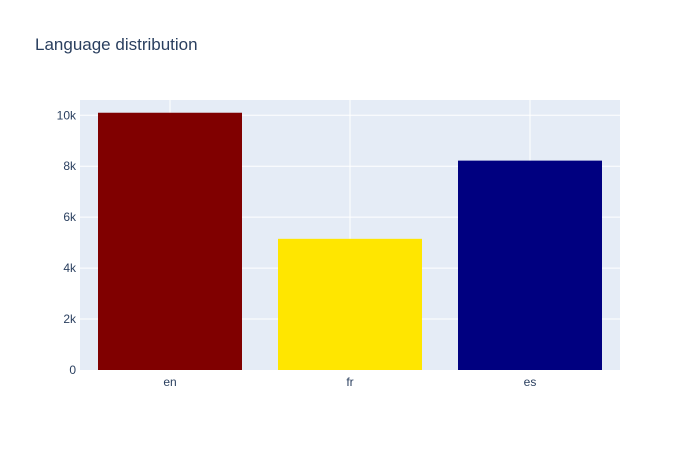 The height and width of the screenshot is (455, 700). What do you see at coordinates (72, 370) in the screenshot?
I see `y-tick-label: 0` at bounding box center [72, 370].